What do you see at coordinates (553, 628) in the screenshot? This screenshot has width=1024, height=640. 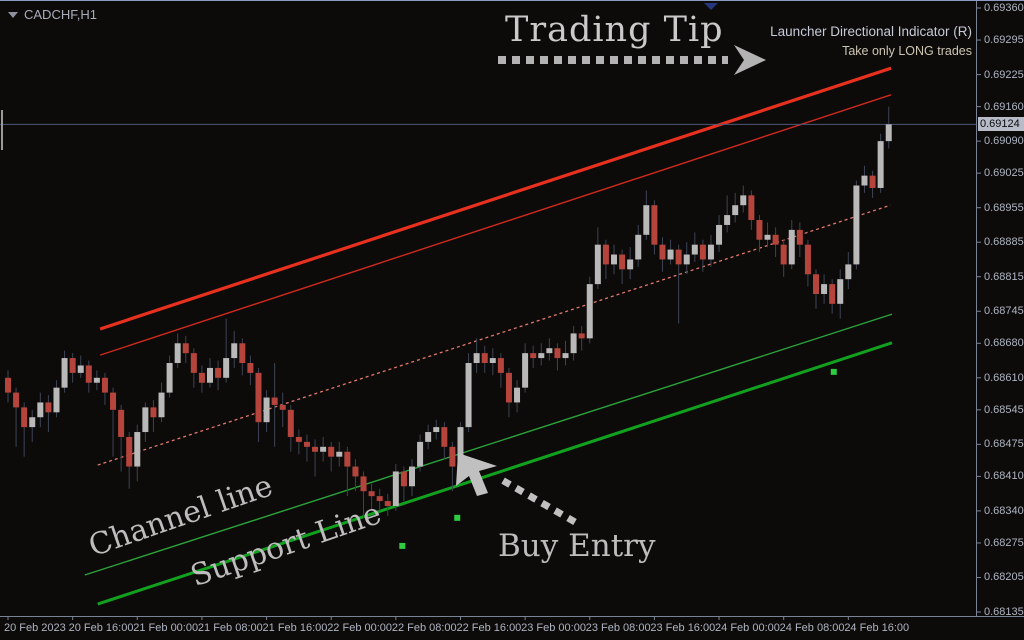 I see `time-axis-label: 23 Feb 00:00` at bounding box center [553, 628].